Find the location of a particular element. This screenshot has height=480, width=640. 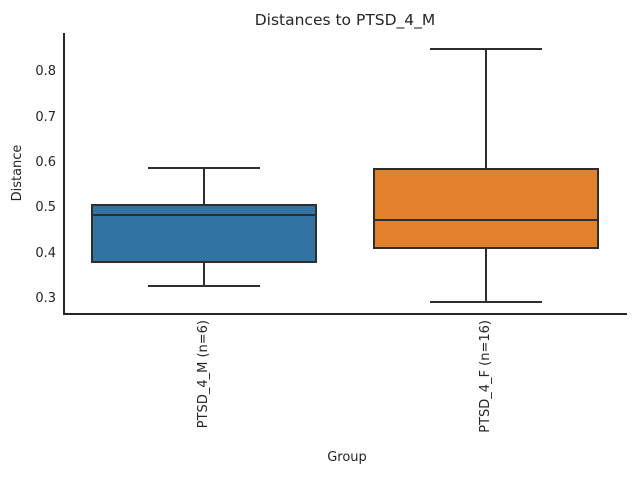

x-axis-label: Group is located at coordinates (347, 457).